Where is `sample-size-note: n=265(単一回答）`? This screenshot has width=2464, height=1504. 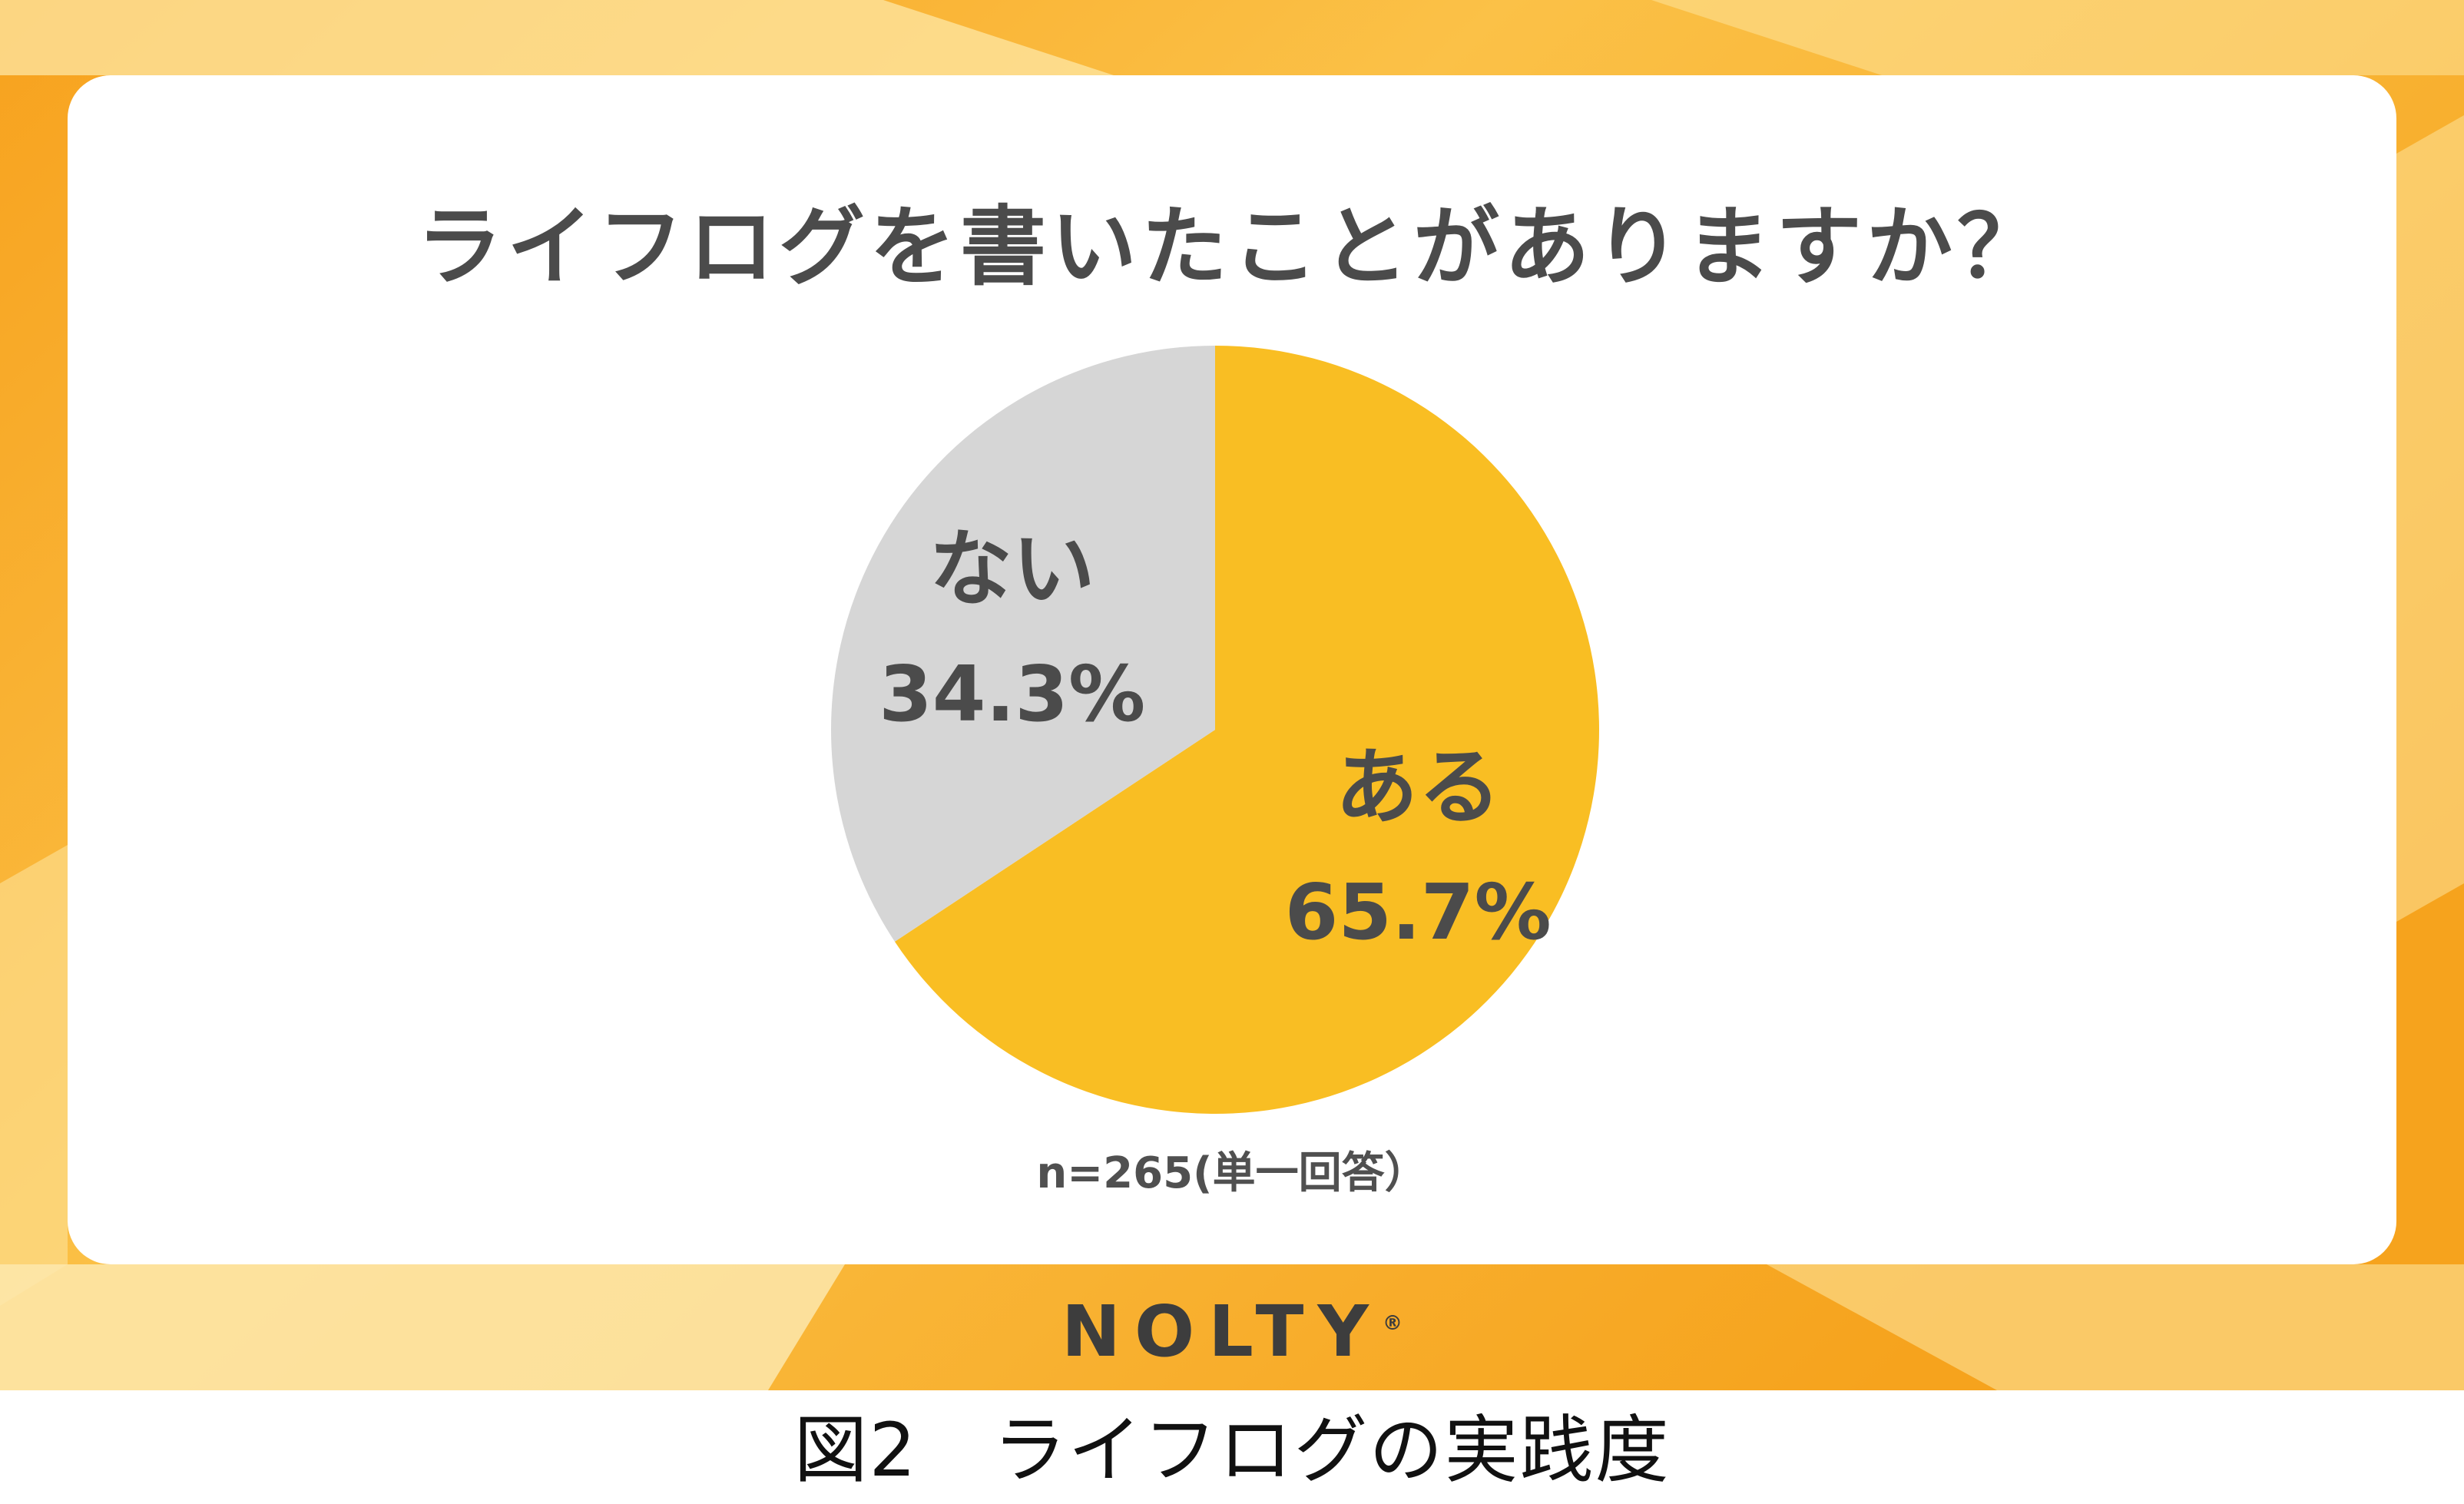
sample-size-note: n=265(単一回答） is located at coordinates (1232, 1173).